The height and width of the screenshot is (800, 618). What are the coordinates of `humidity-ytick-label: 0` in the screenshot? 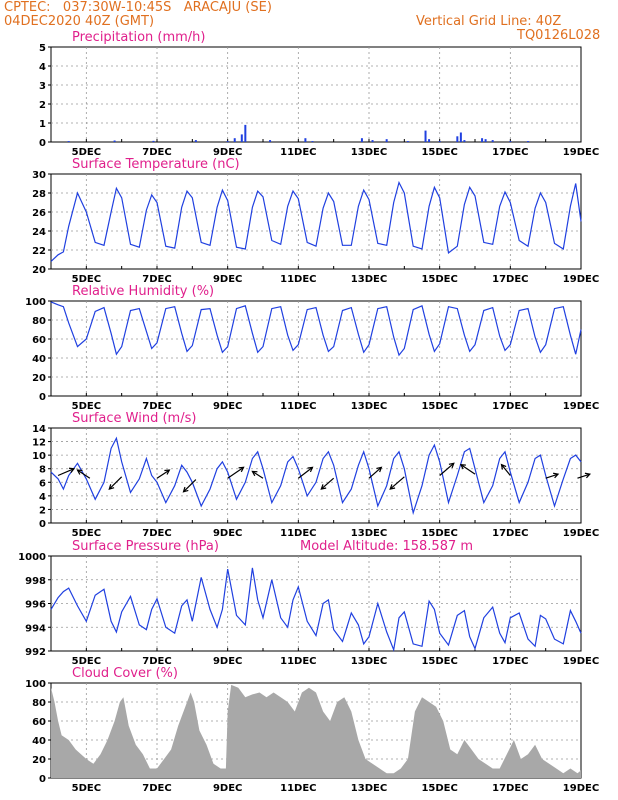 It's located at (42, 397).